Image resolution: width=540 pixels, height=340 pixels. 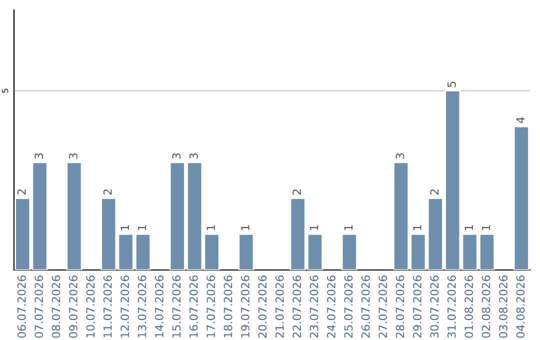 What do you see at coordinates (56, 307) in the screenshot?
I see `x-tick-label: 08.07.2026` at bounding box center [56, 307].